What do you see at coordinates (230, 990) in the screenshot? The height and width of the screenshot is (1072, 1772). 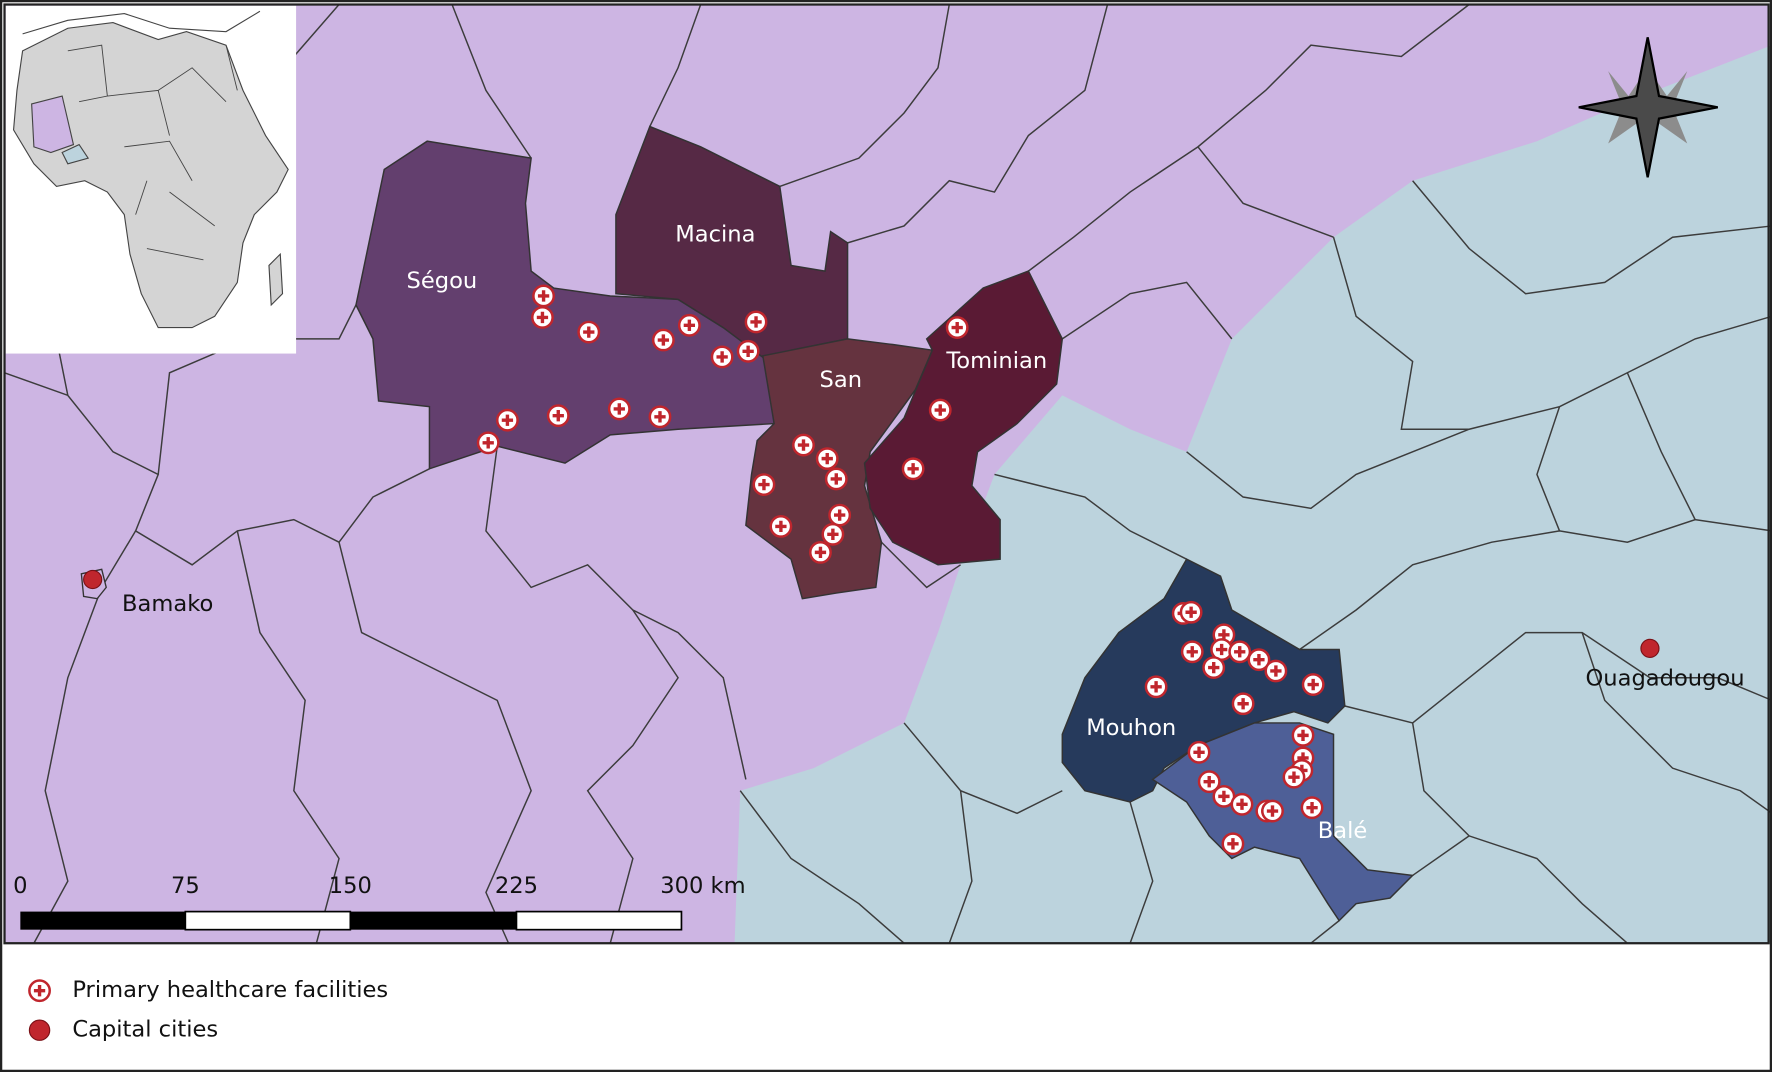 I see `legend-label: Primary healthcare facilities` at bounding box center [230, 990].